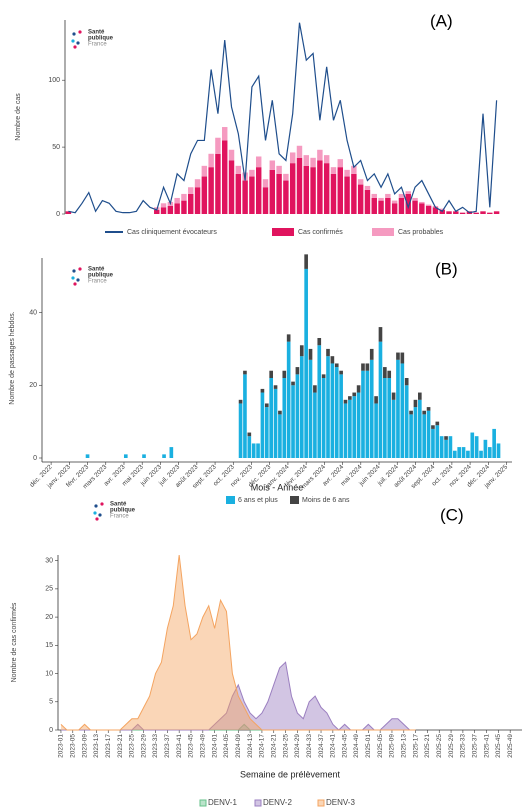 Image resolution: width=526 pixels, height=810 pixels. I want to click on x-tick-label: 2024-29, so click(297, 746).